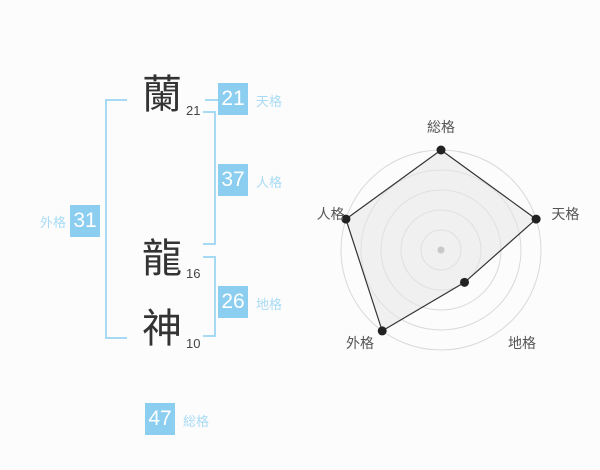  Describe the element at coordinates (162, 329) in the screenshot. I see `name-char-3: 神` at that location.